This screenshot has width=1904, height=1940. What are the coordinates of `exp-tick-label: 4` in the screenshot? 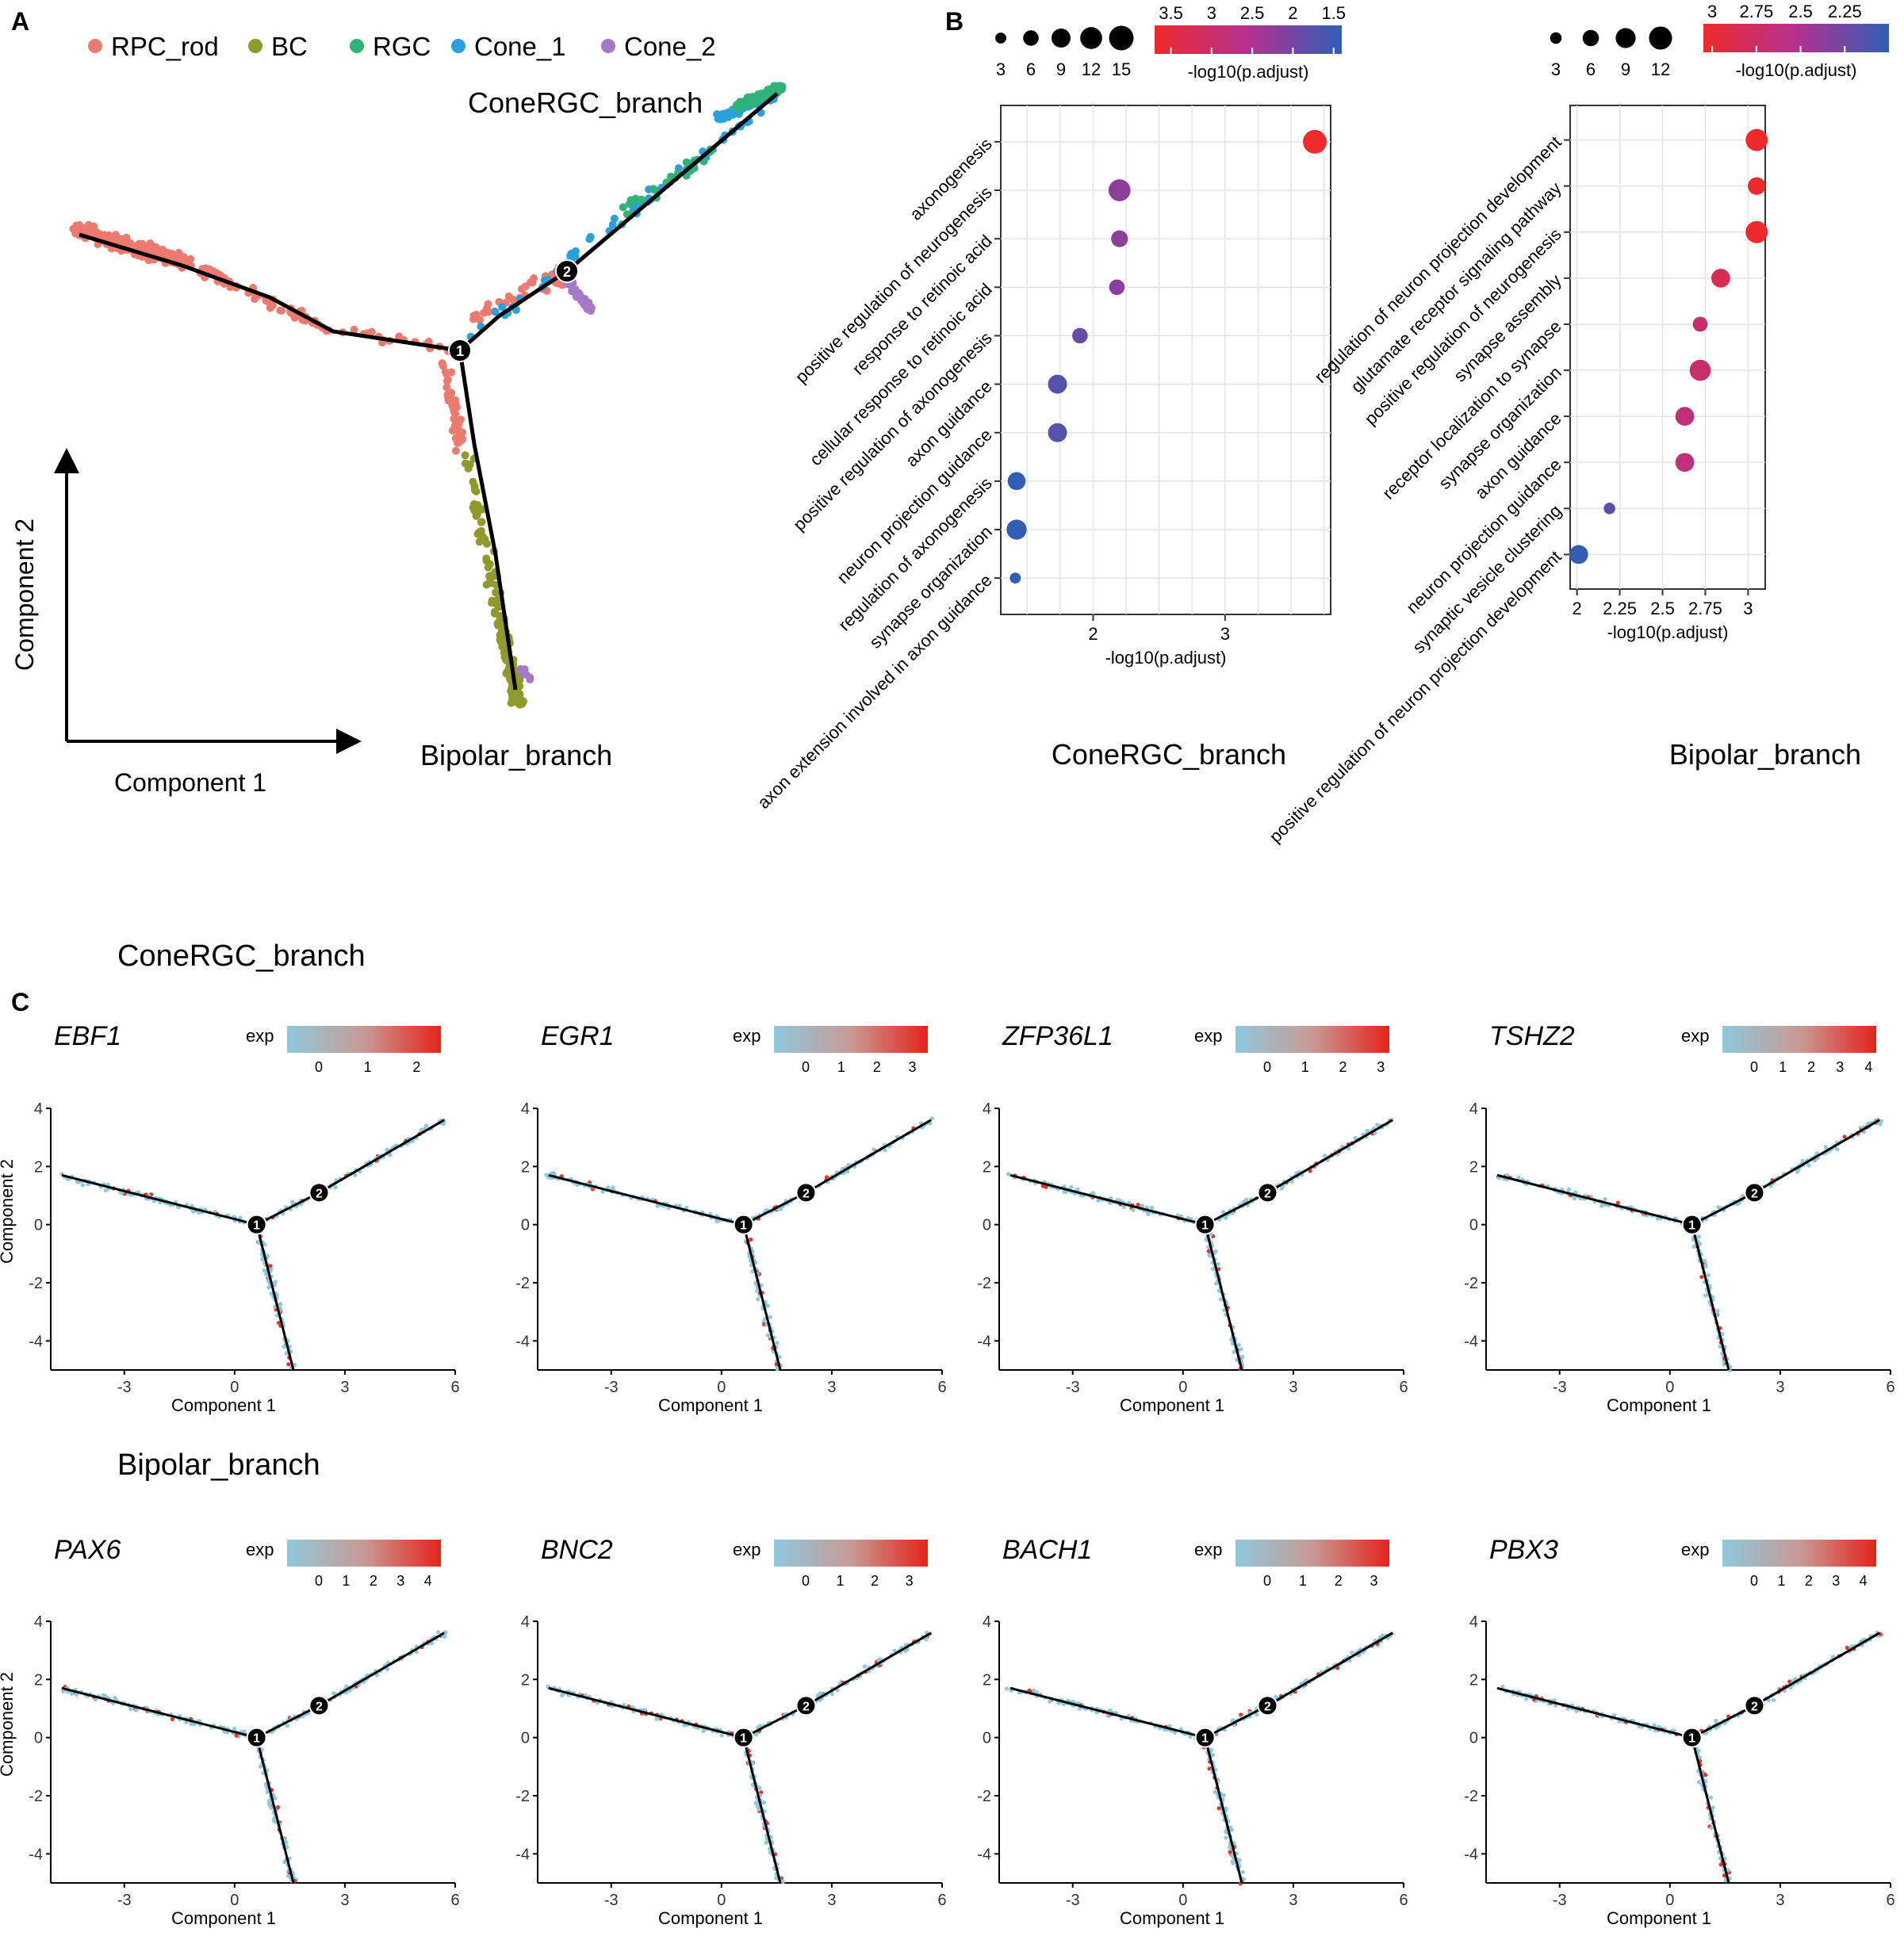 It's located at (428, 1581).